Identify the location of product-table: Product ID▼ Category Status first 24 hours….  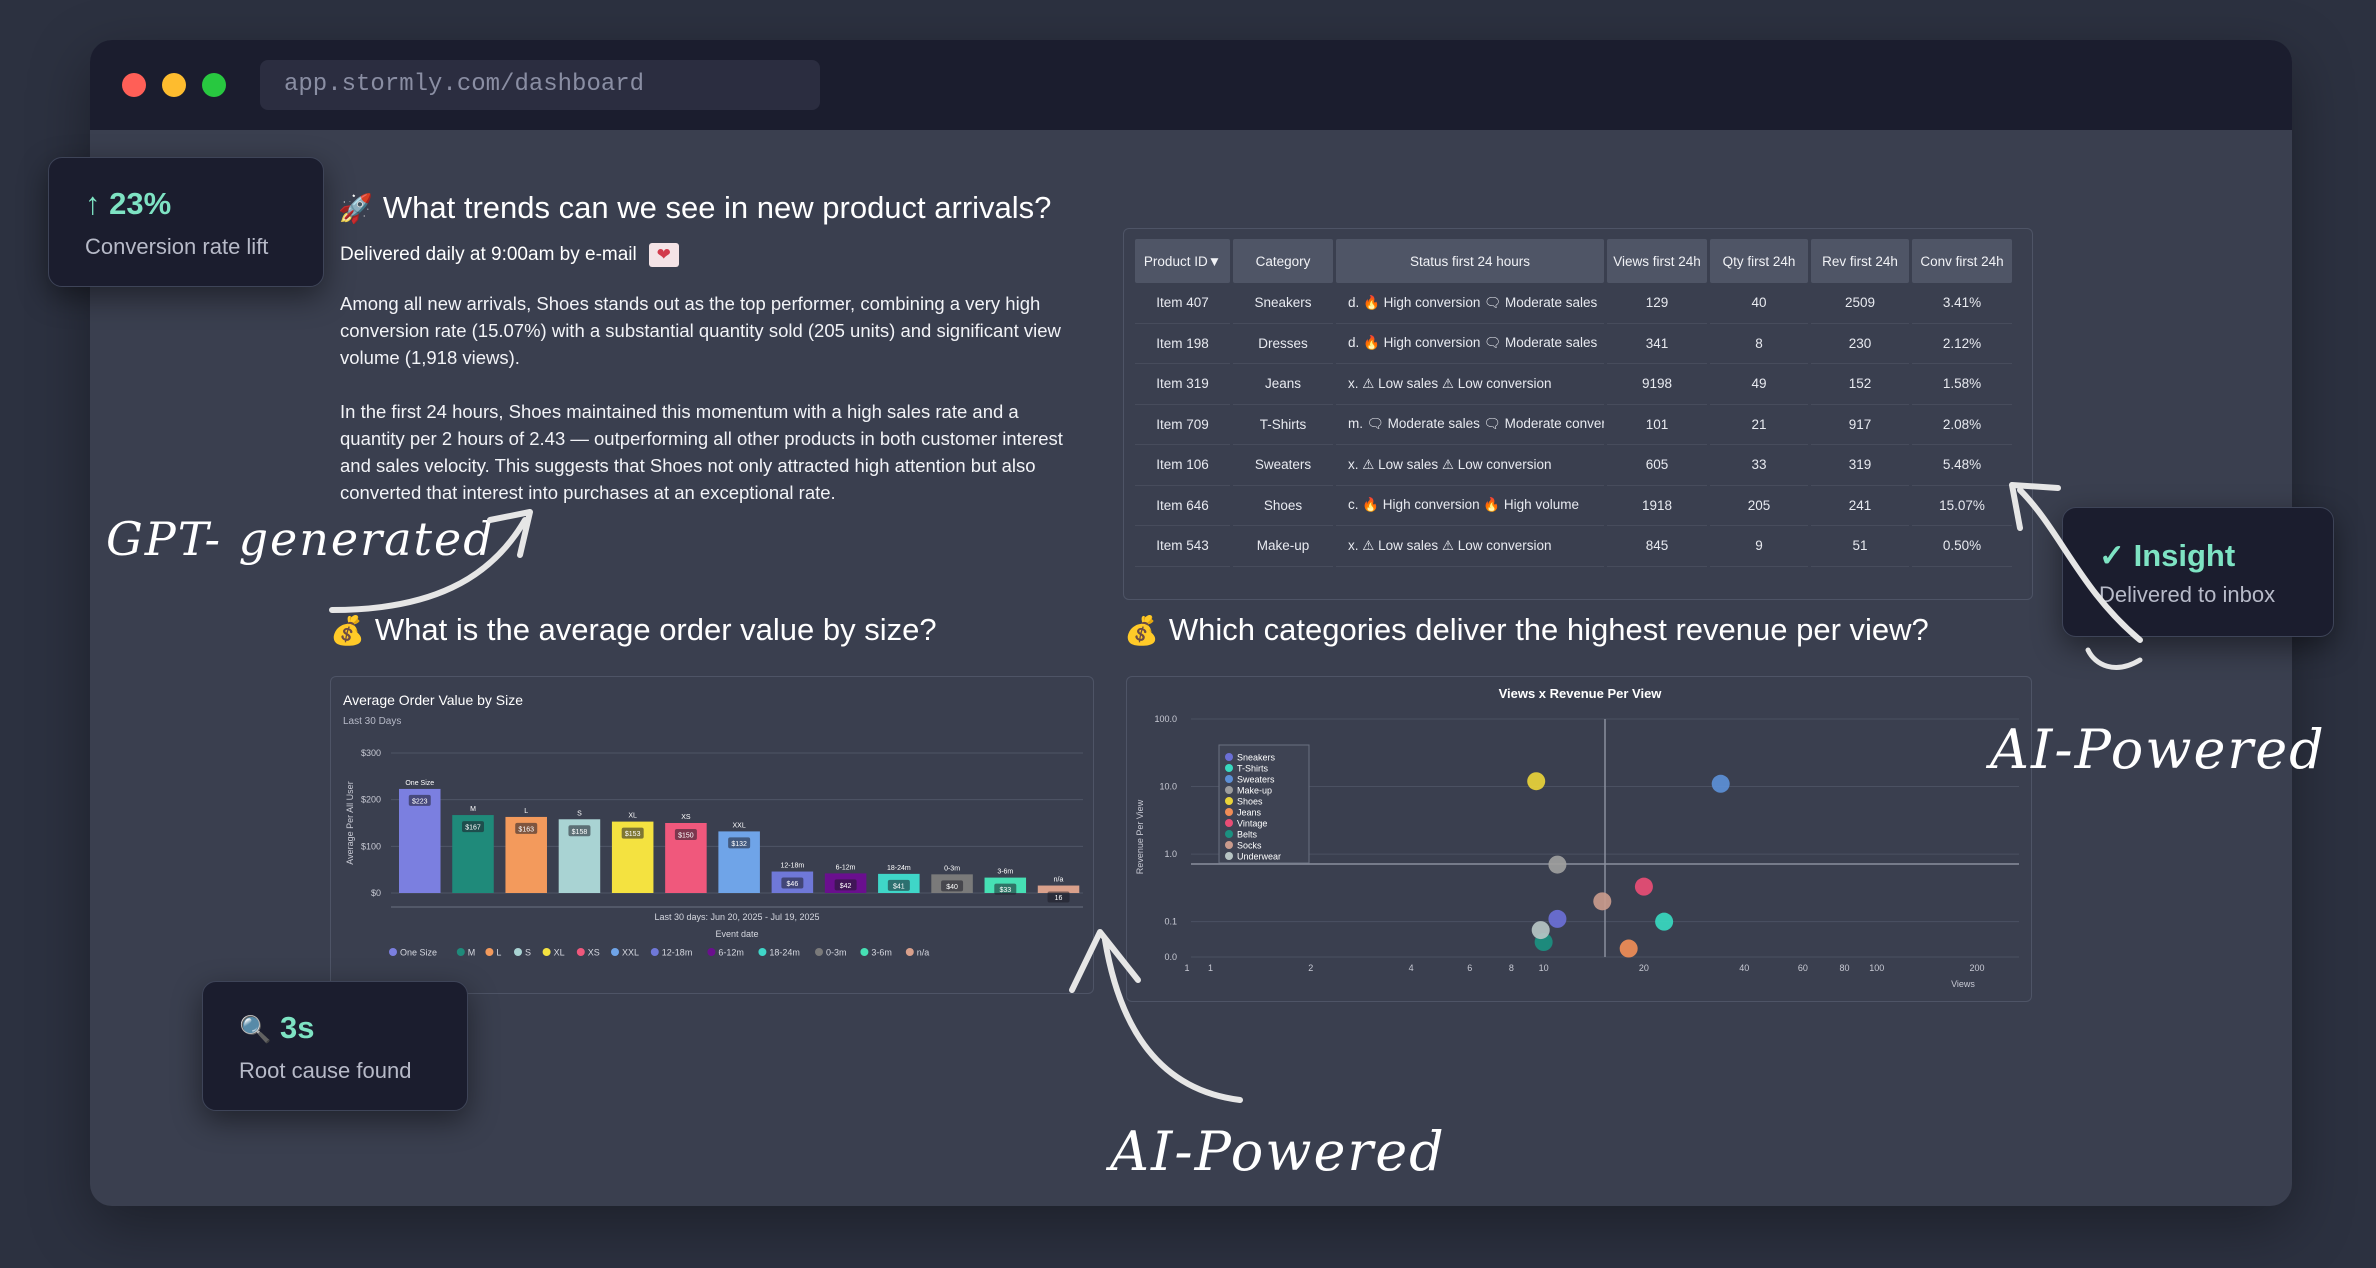
(1573, 403).